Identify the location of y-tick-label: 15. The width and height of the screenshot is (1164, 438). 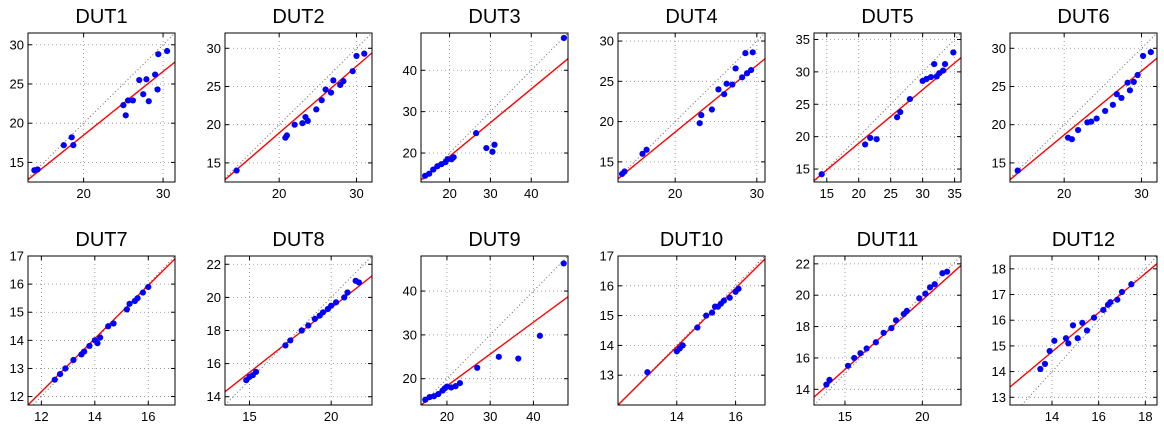
(17, 162).